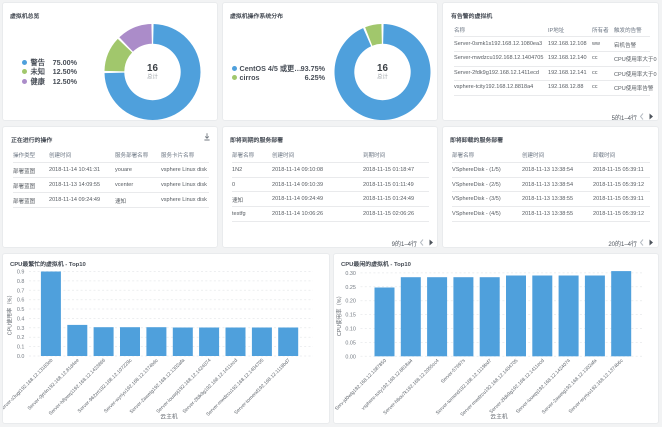 This screenshot has height=427, width=662. I want to click on svg-text: Server-s3ugt192.168.12.13183eb, so click(29, 385).